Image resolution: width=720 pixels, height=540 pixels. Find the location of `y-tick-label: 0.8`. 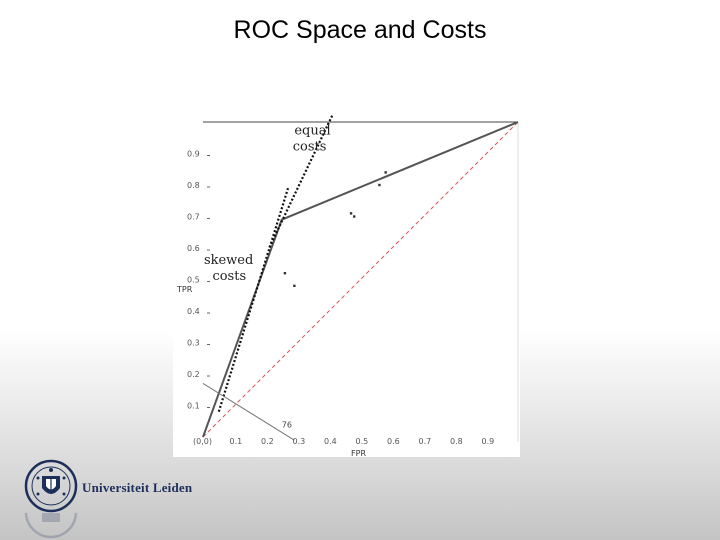

y-tick-label: 0.8 is located at coordinates (193, 185).